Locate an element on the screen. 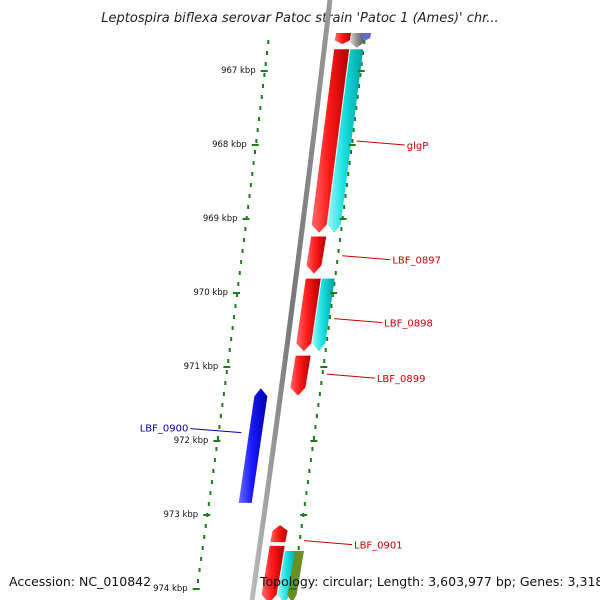 The image size is (600, 600). tick-label: 969 kbp is located at coordinates (220, 219).